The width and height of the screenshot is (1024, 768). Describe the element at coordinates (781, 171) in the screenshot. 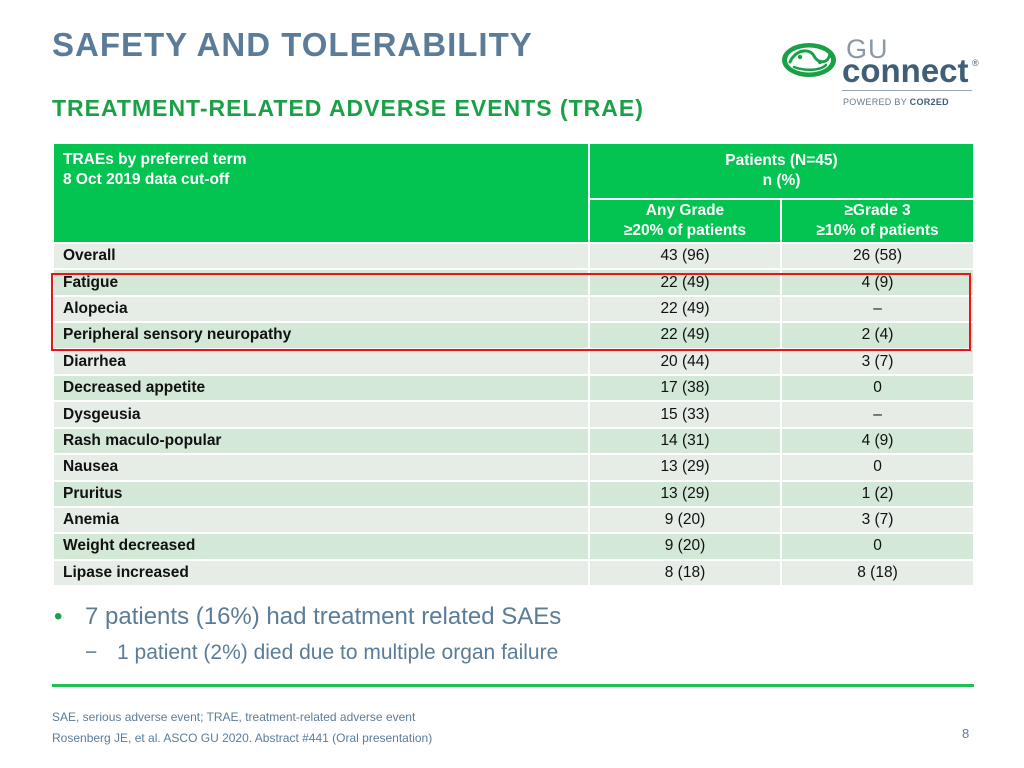

I see `header-patients: Patients (N=45) n (%)` at that location.